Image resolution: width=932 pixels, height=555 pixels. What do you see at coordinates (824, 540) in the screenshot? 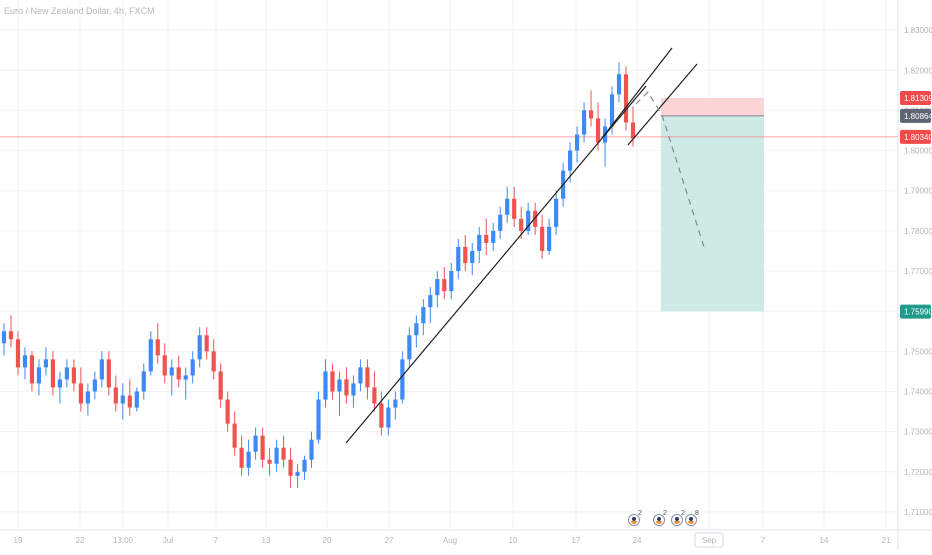
I see `x-tick-label: 14` at bounding box center [824, 540].